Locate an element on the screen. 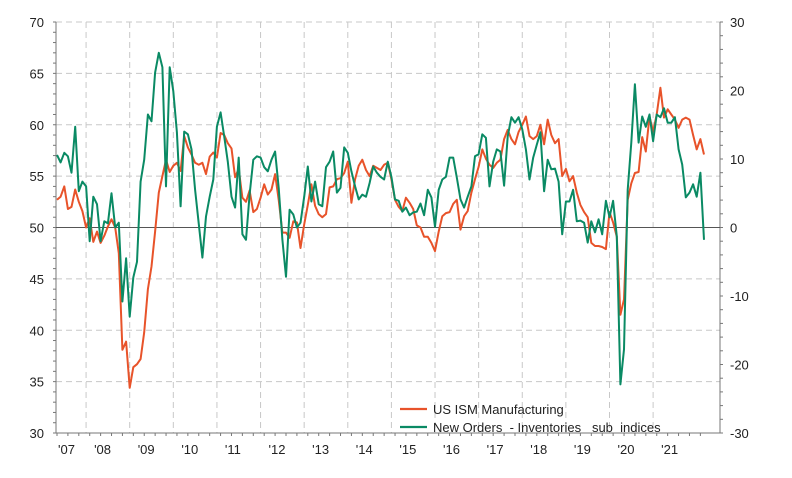 The height and width of the screenshot is (478, 792). right-axis-tick-label: 0 is located at coordinates (733, 228).